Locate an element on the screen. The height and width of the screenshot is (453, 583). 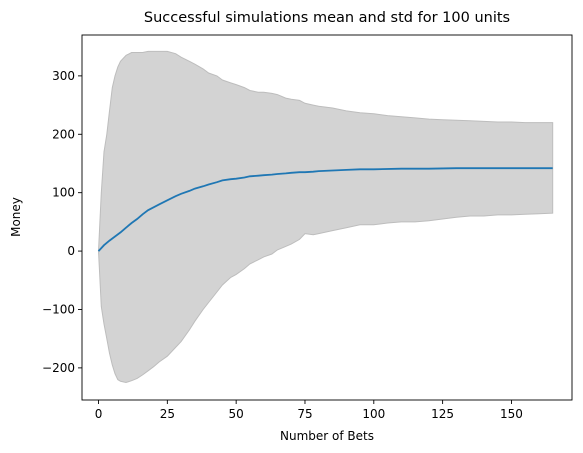
x-axis: 0 25 50 75 100 125 150 is located at coordinates (309, 410).